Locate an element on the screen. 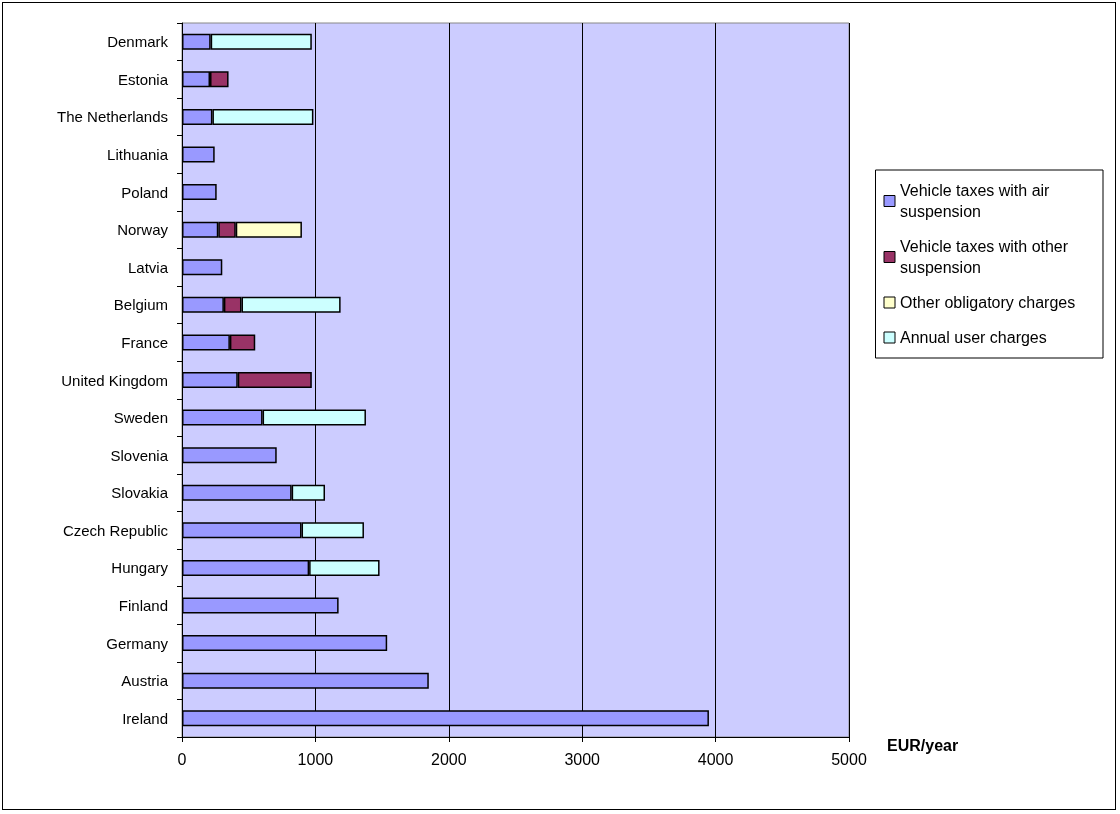 This screenshot has height=814, width=1120. y-tick-label: Austria is located at coordinates (145, 681).